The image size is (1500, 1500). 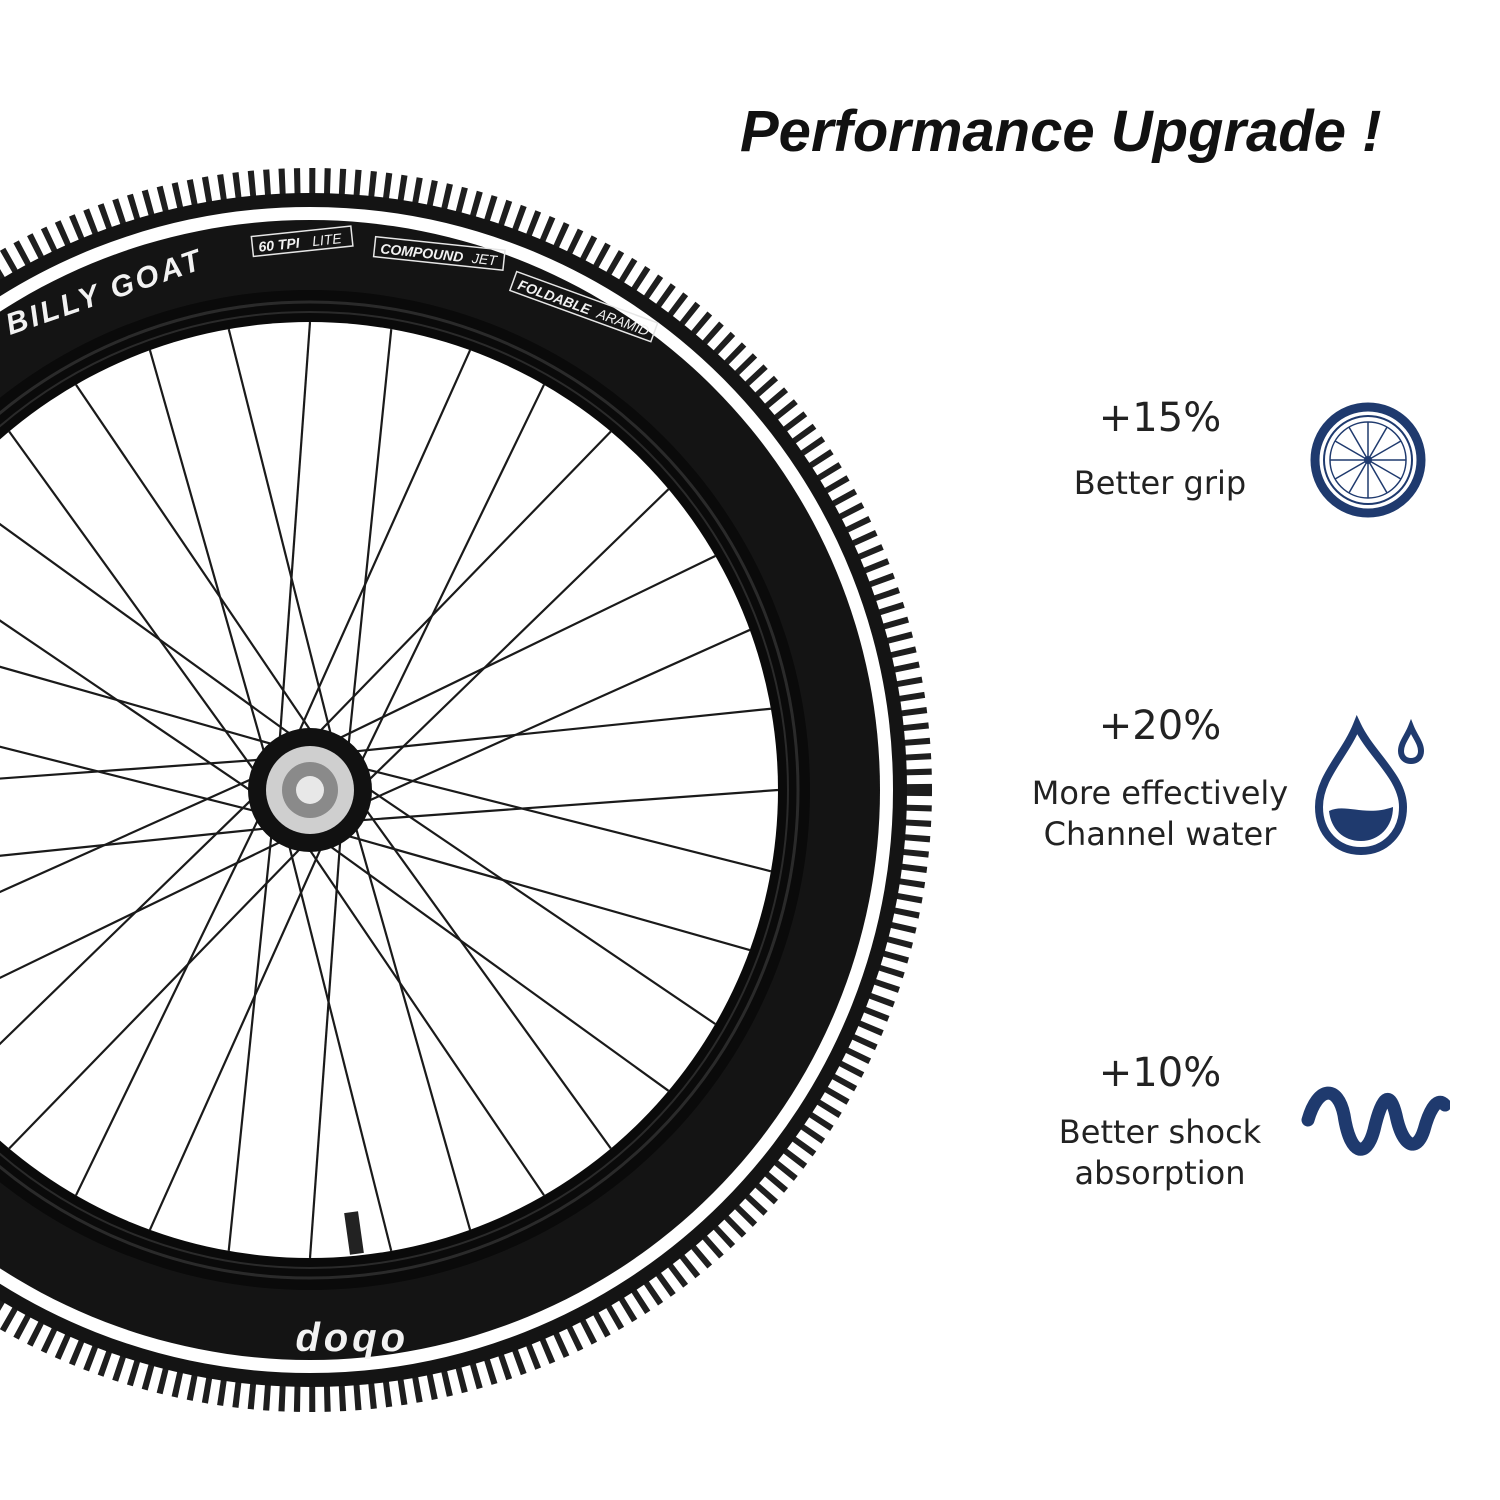 I want to click on tpi-variant-text: LITE, so click(x=327, y=239).